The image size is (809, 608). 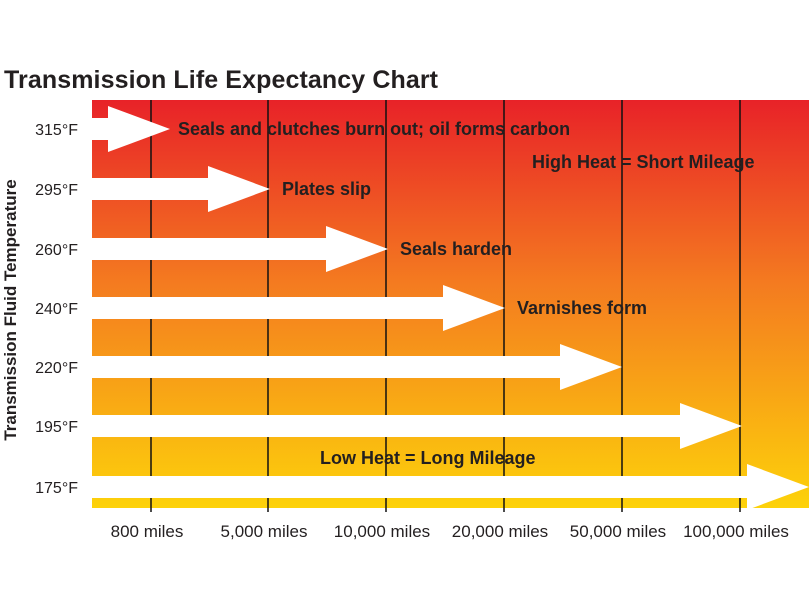 What do you see at coordinates (382, 531) in the screenshot?
I see `x-tick-label: 10,000 miles` at bounding box center [382, 531].